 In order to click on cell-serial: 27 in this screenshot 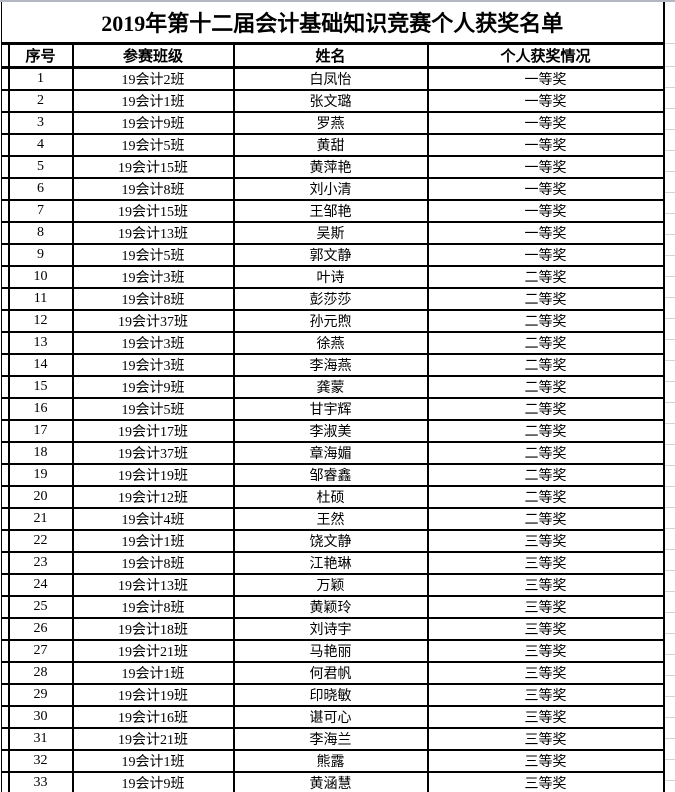, I will do `click(40, 650)`.